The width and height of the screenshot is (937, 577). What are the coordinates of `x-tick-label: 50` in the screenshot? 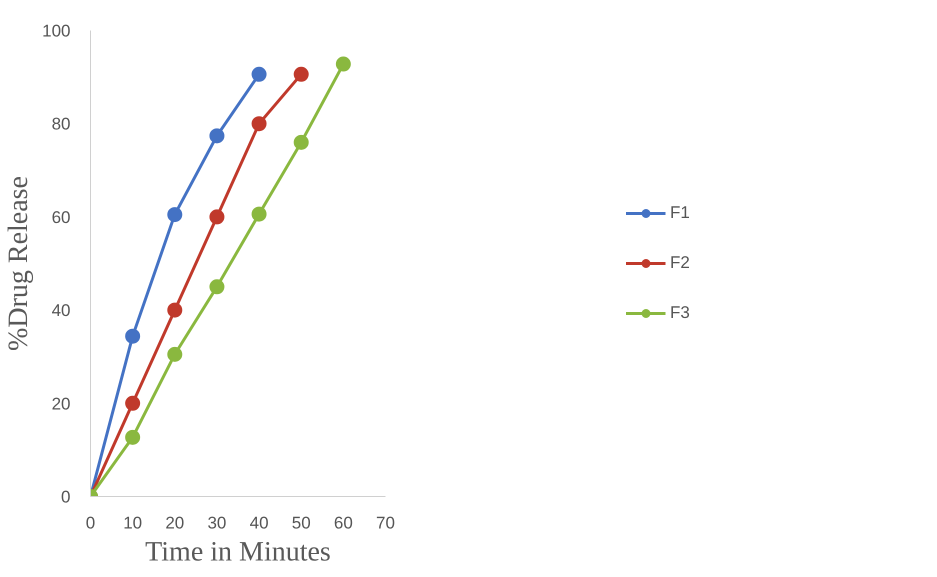 It's located at (301, 523).